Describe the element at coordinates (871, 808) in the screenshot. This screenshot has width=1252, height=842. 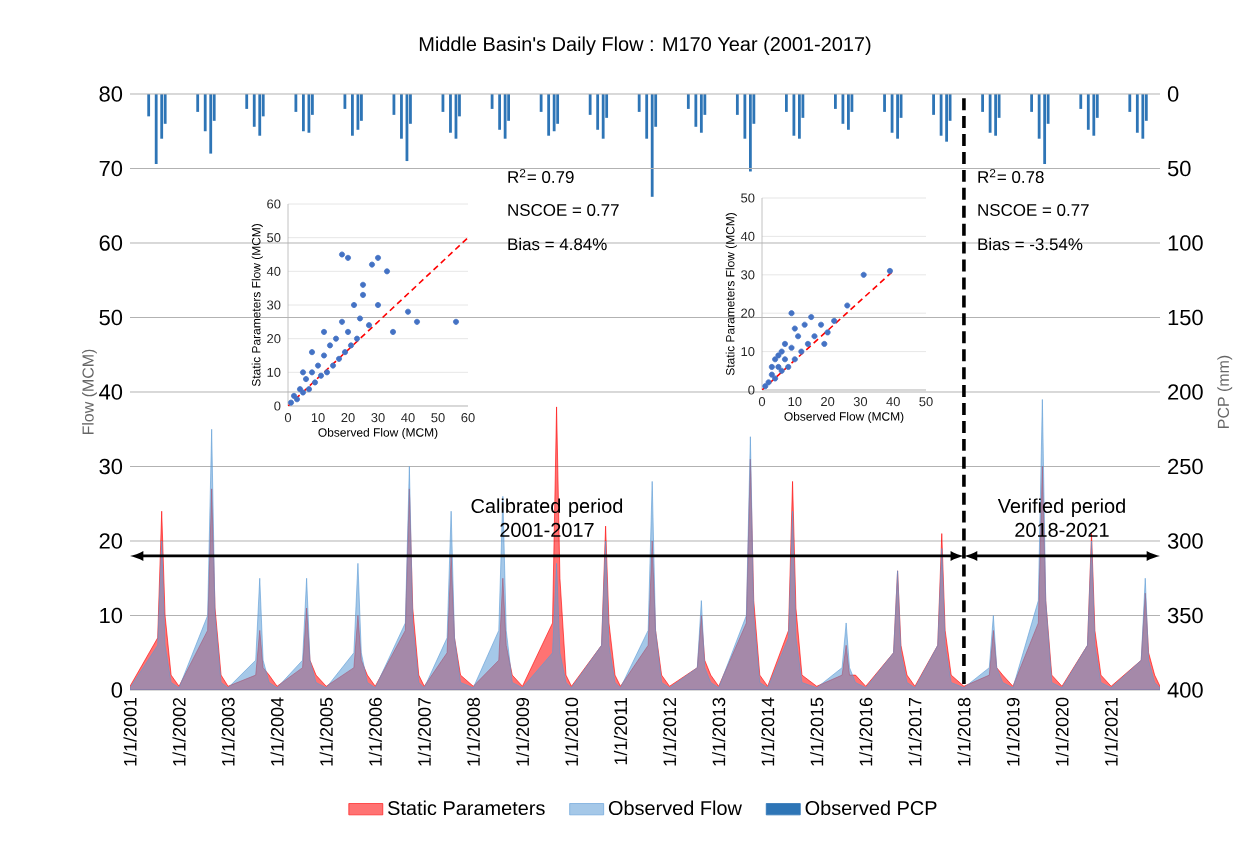
I see `legend-label: Observed PCP` at that location.